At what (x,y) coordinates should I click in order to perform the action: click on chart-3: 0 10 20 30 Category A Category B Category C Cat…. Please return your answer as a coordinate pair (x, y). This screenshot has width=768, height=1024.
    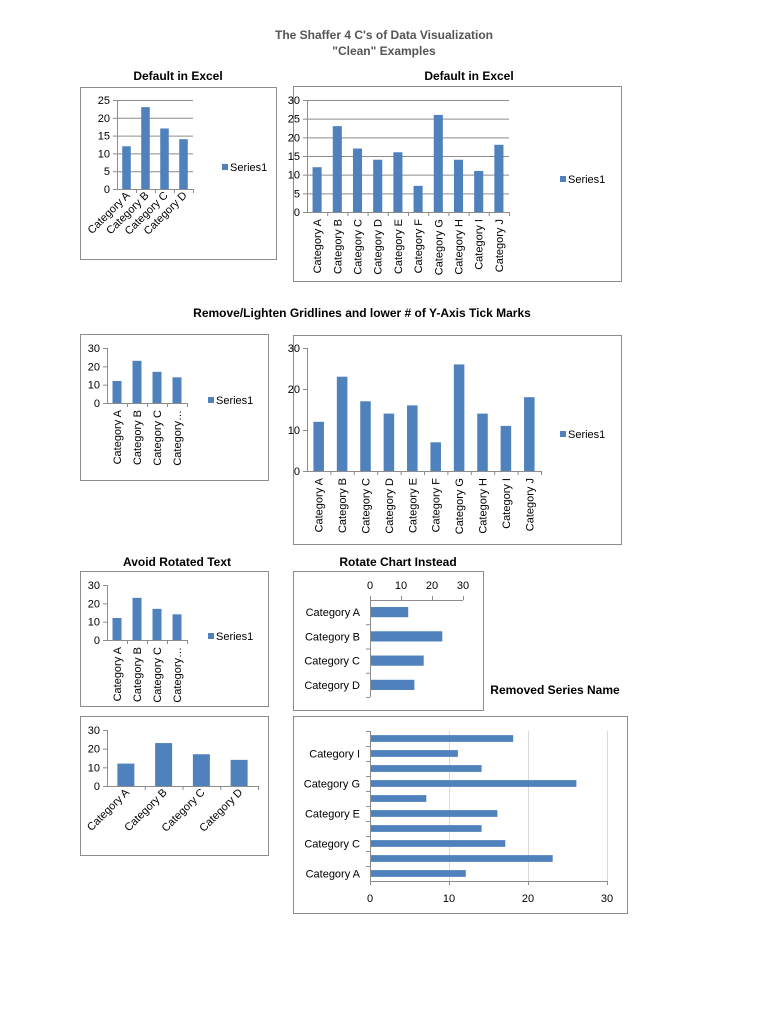
    Looking at the image, I should click on (174, 407).